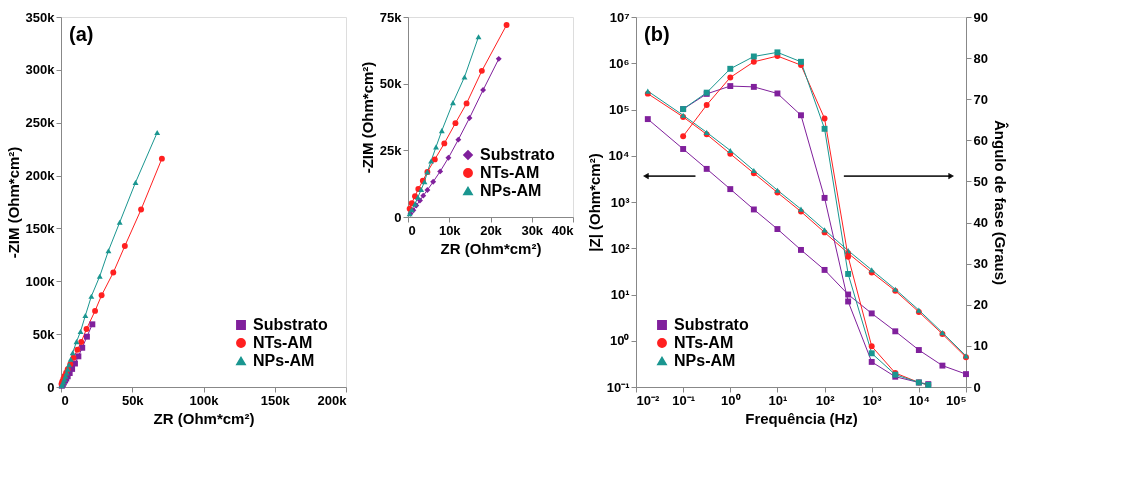 Image resolution: width=1135 pixels, height=498 pixels. I want to click on y-tick-label: 100k, so click(40, 281).